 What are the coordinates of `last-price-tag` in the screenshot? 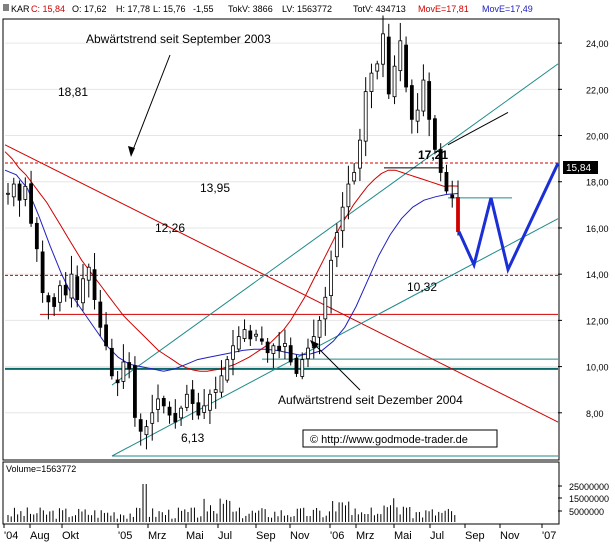 It's located at (580, 167).